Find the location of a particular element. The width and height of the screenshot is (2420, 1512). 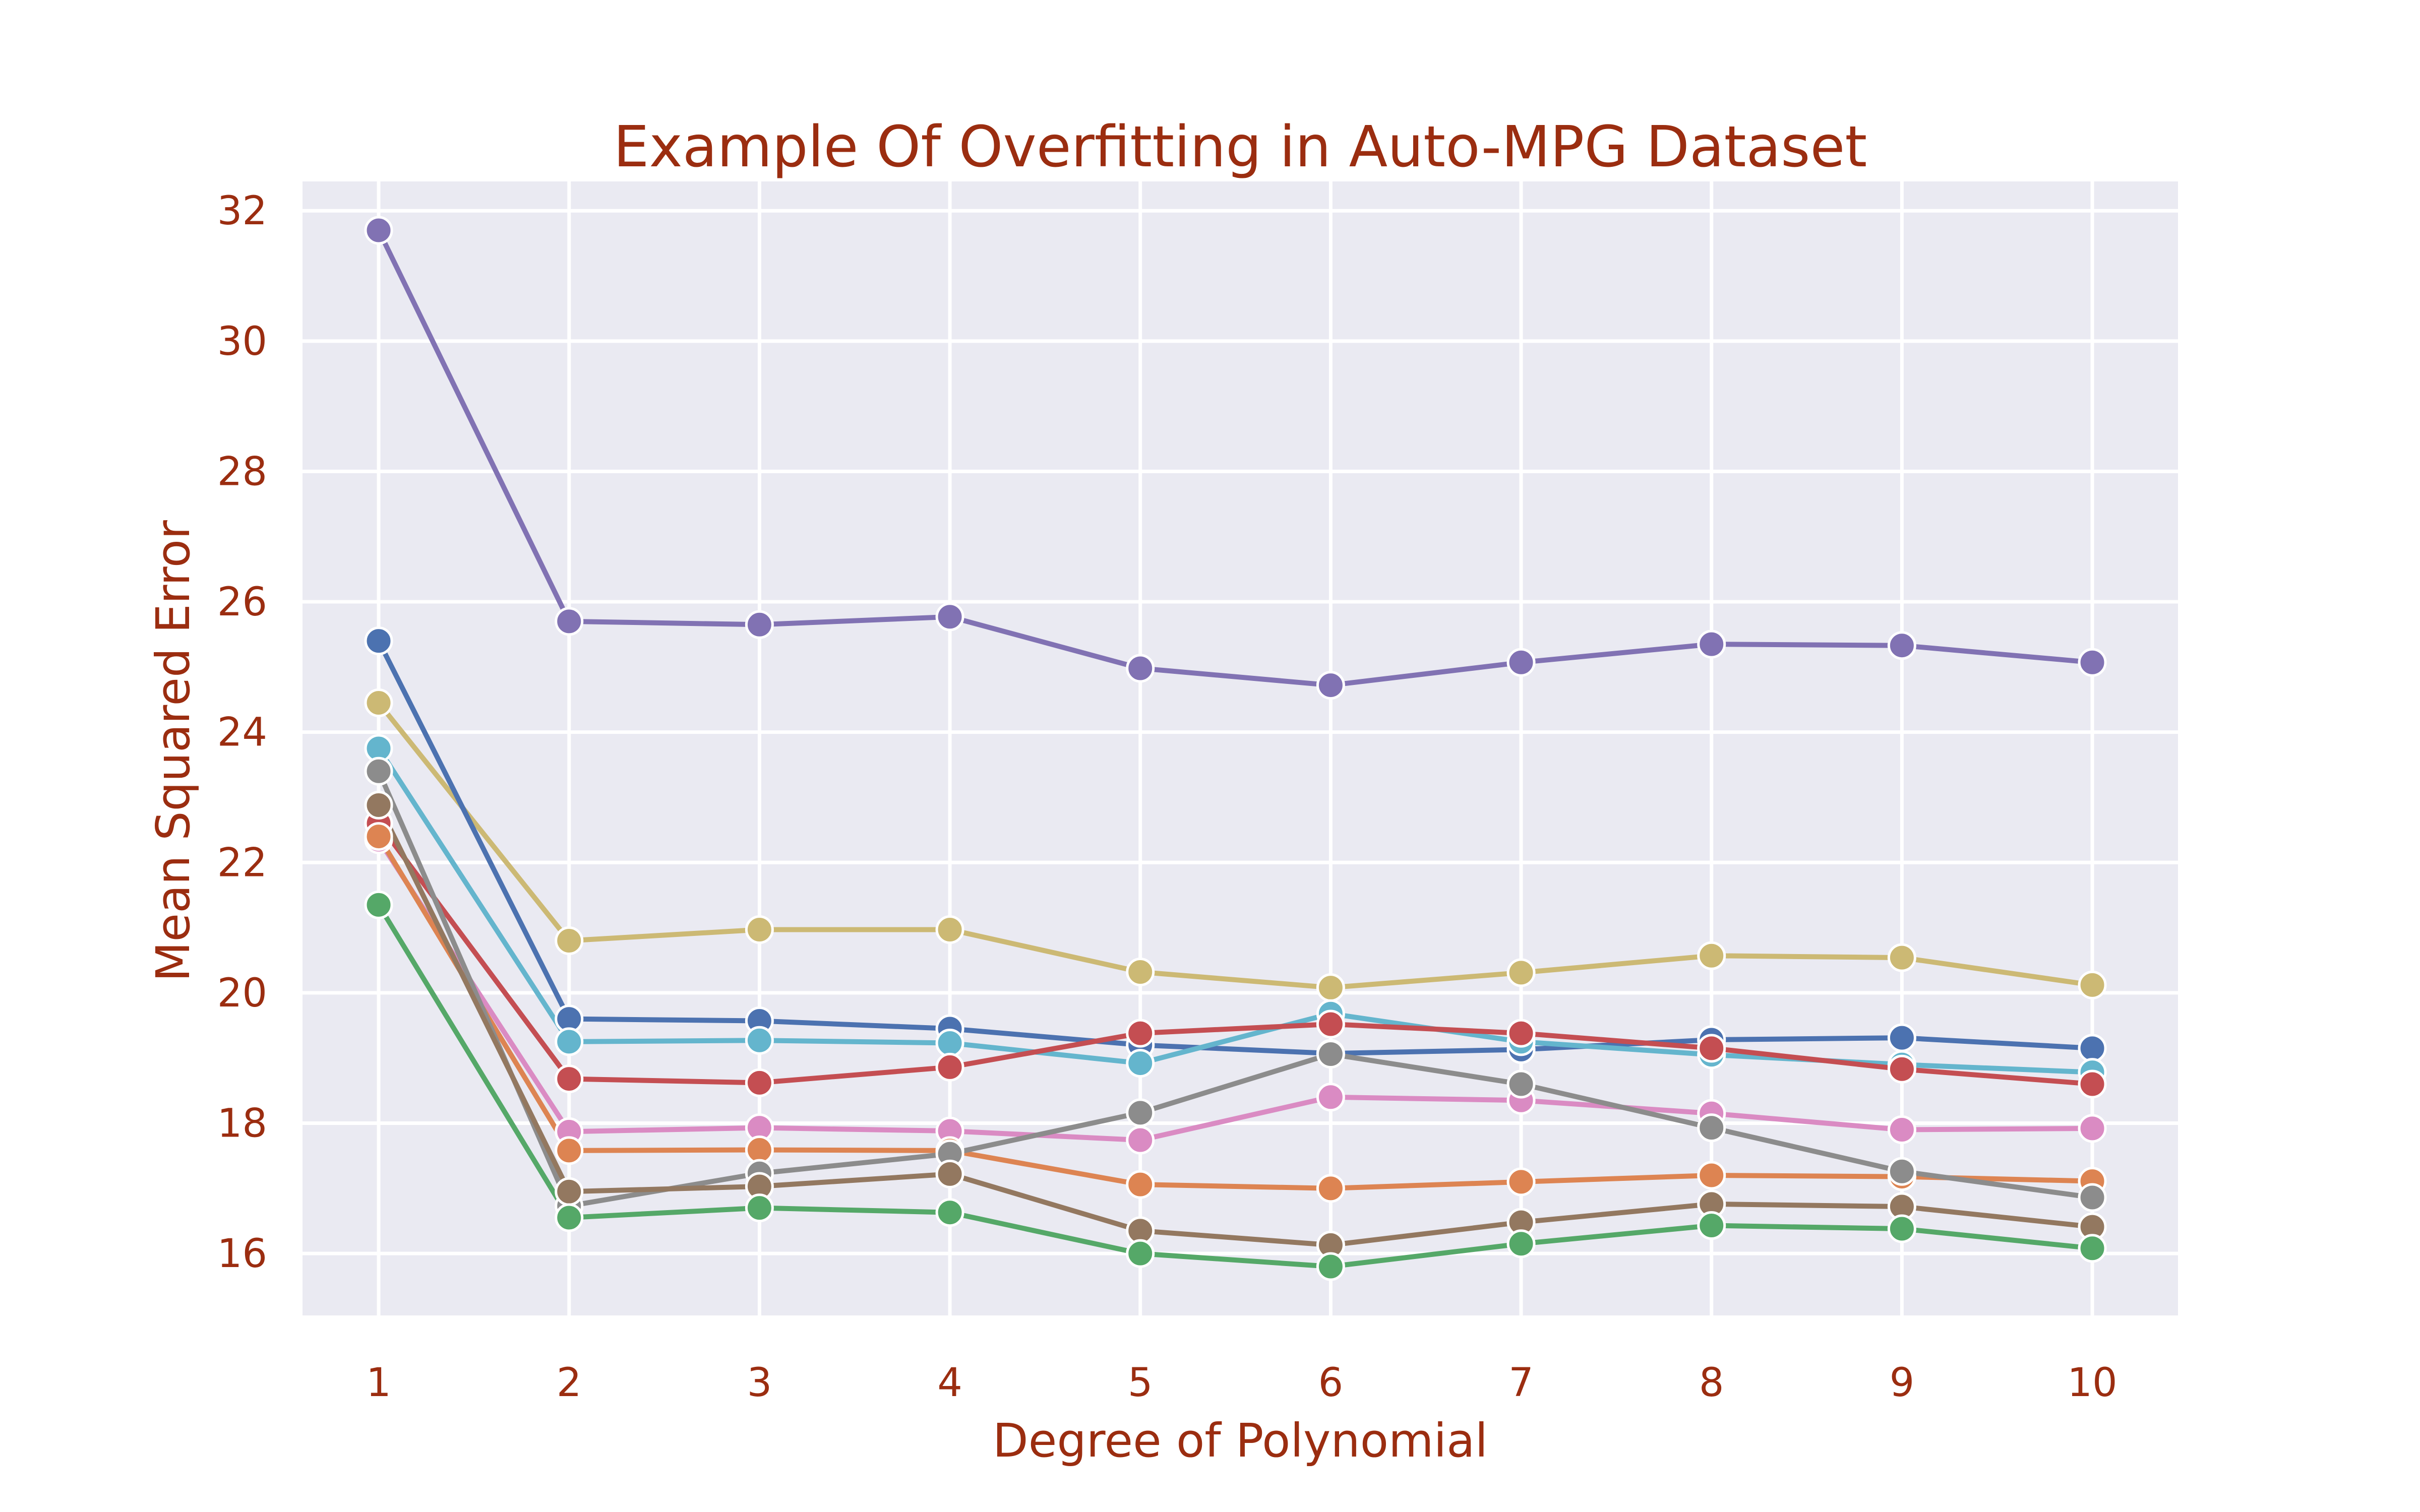

y-tick-label: 30 is located at coordinates (242, 341).